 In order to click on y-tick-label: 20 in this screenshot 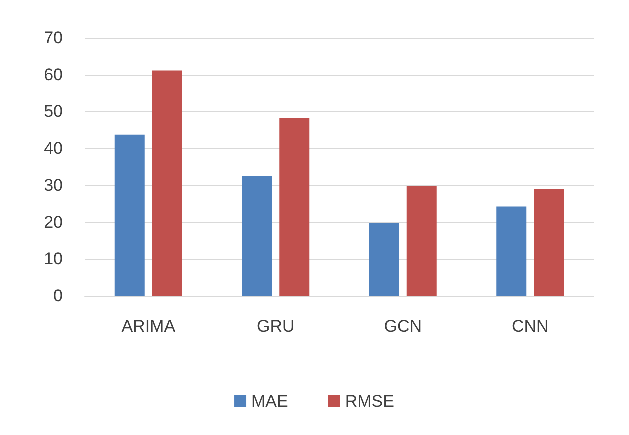, I will do `click(53, 222)`.